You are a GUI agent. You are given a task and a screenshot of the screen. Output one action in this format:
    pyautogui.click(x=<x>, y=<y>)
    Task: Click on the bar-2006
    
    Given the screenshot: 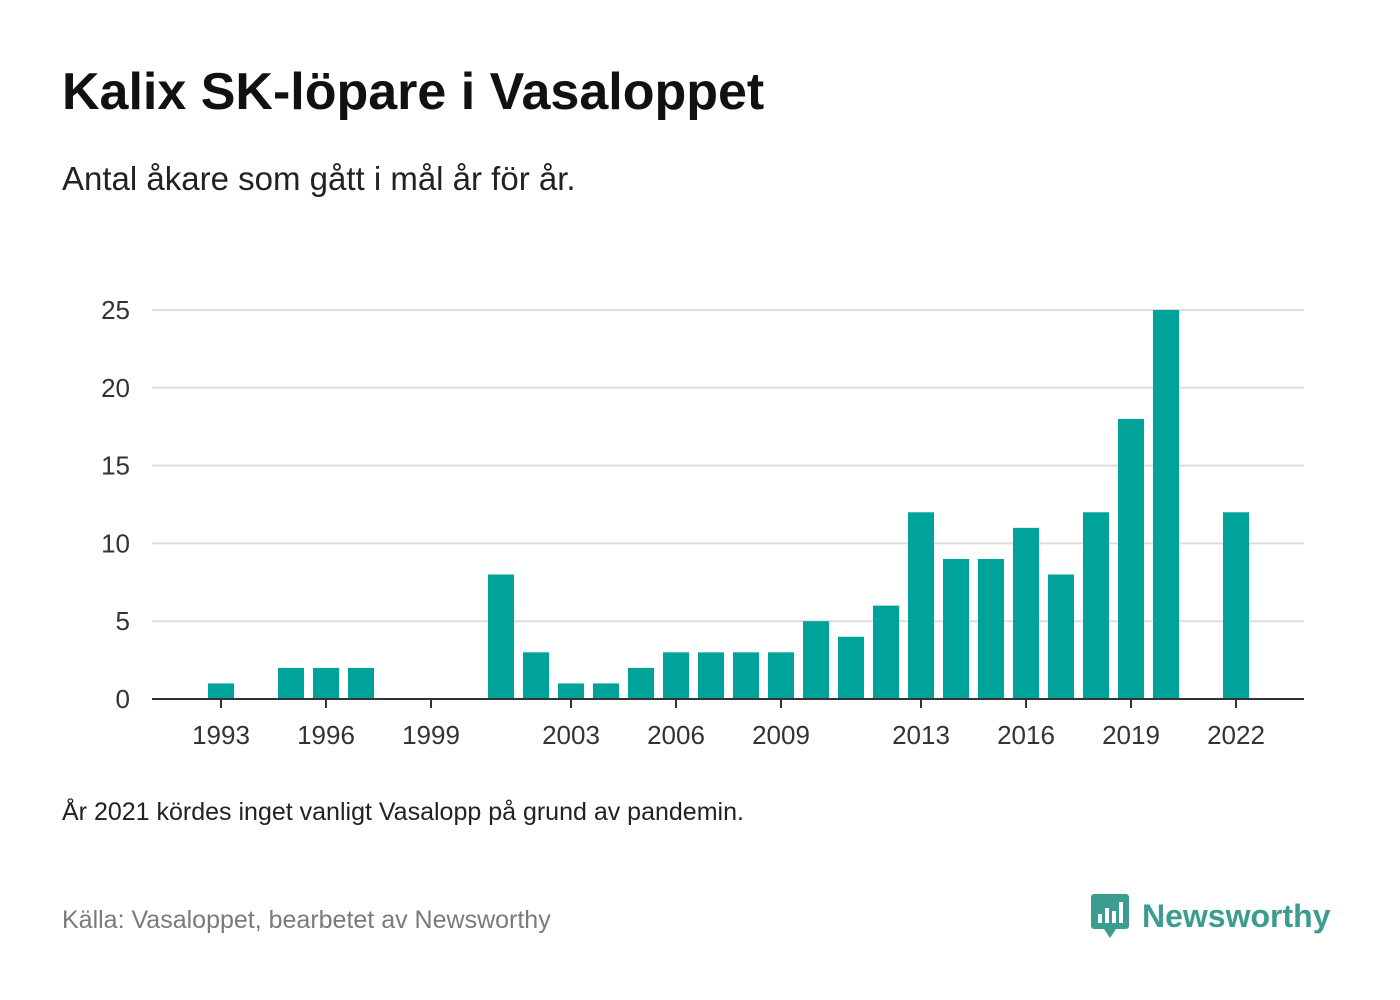 What is the action you would take?
    pyautogui.click(x=676, y=675)
    